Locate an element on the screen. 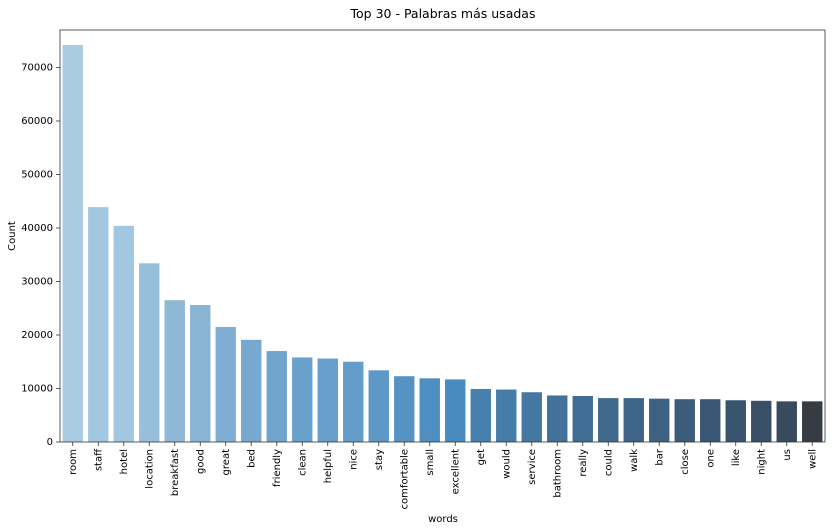  x-tick-label: us is located at coordinates (787, 455).